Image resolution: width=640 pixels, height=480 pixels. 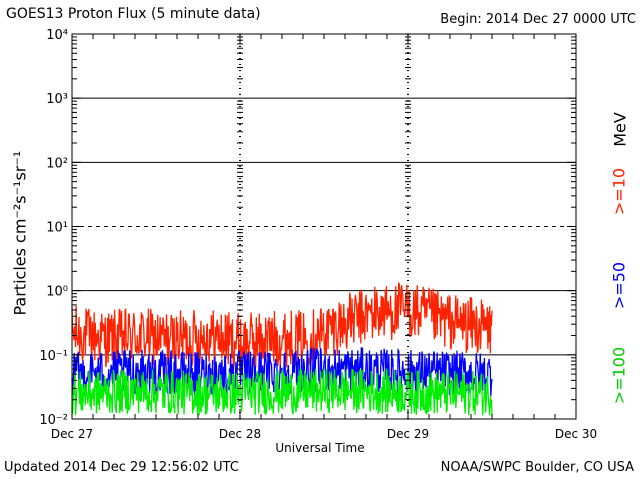 What do you see at coordinates (121, 467) in the screenshot?
I see `updated-time: Updated 2014 Dec 29 12:56:02 UTC` at bounding box center [121, 467].